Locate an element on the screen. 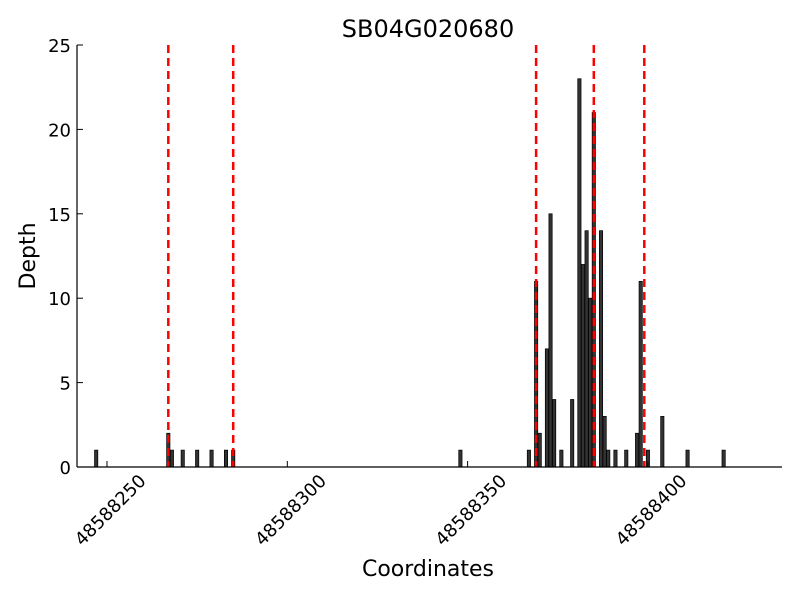 The height and width of the screenshot is (600, 800). y-tick-label-4: 20 is located at coordinates (59, 130).